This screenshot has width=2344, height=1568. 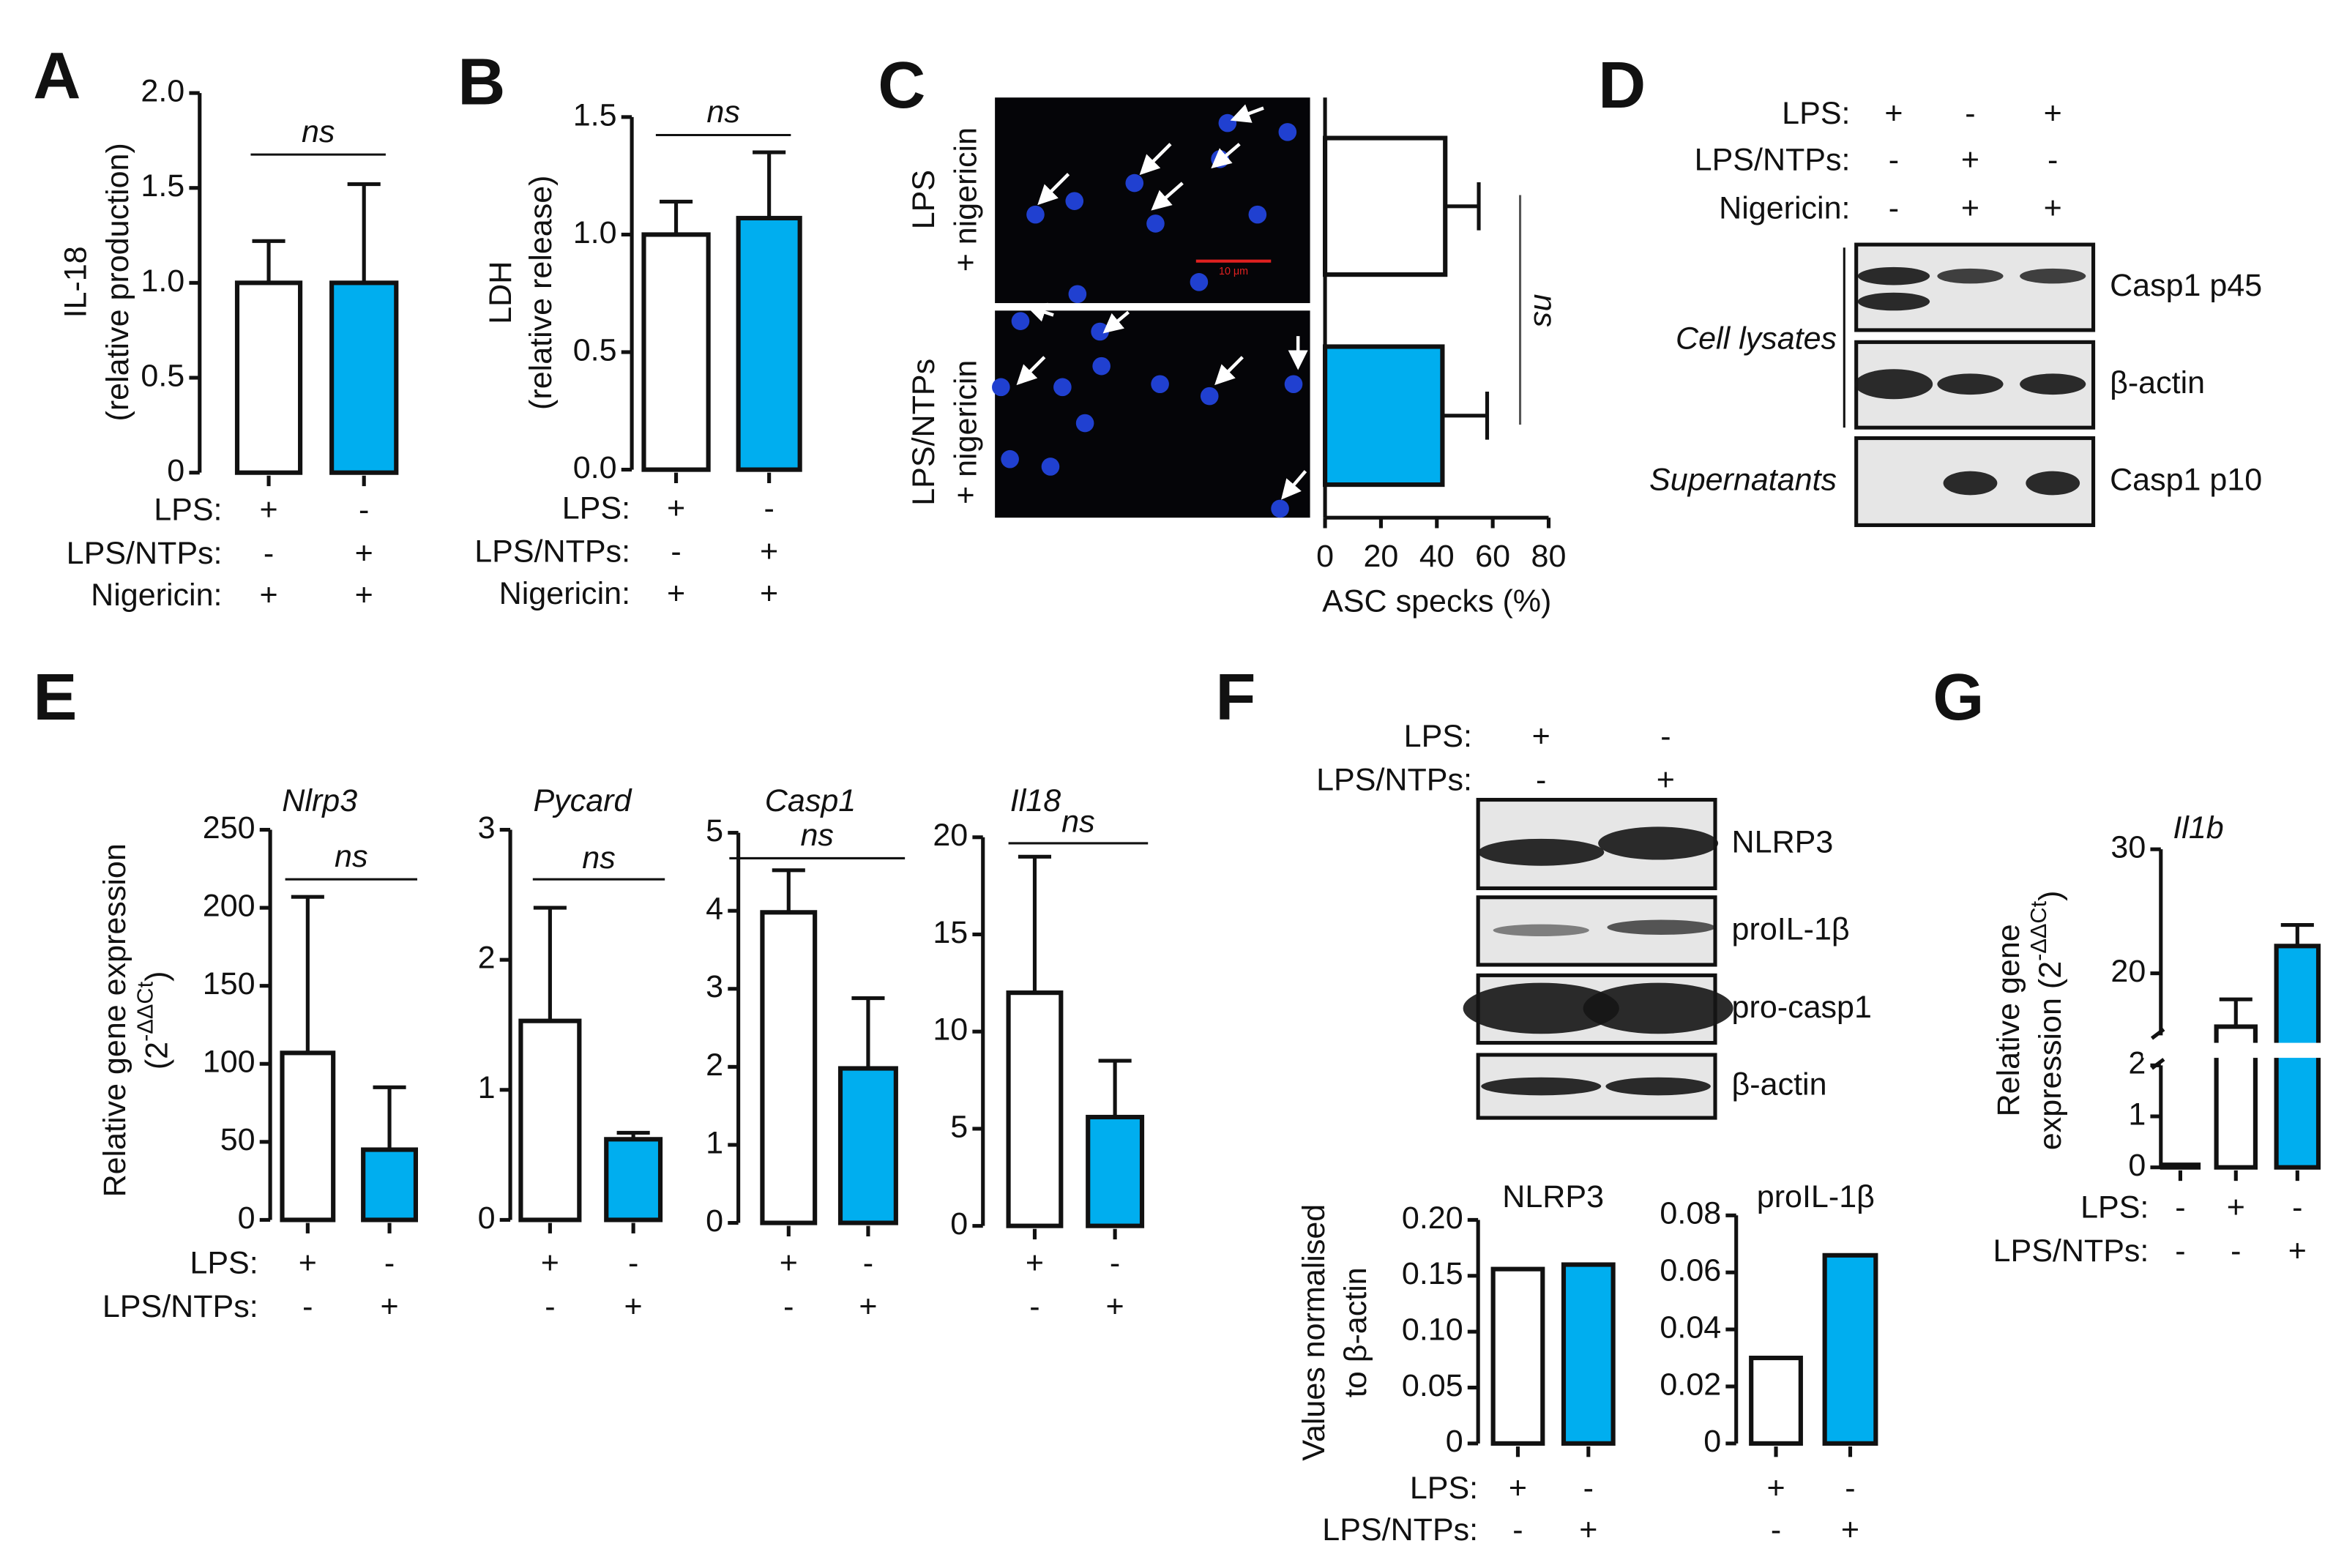 I want to click on blot-label: Casp1 p45, so click(x=2186, y=285).